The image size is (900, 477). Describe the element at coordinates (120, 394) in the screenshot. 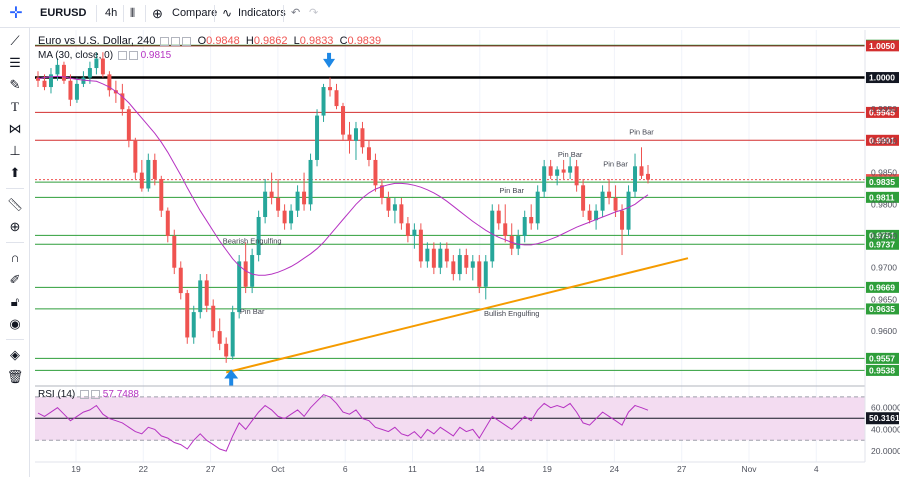

I see `rsi-value: 57.7488` at that location.